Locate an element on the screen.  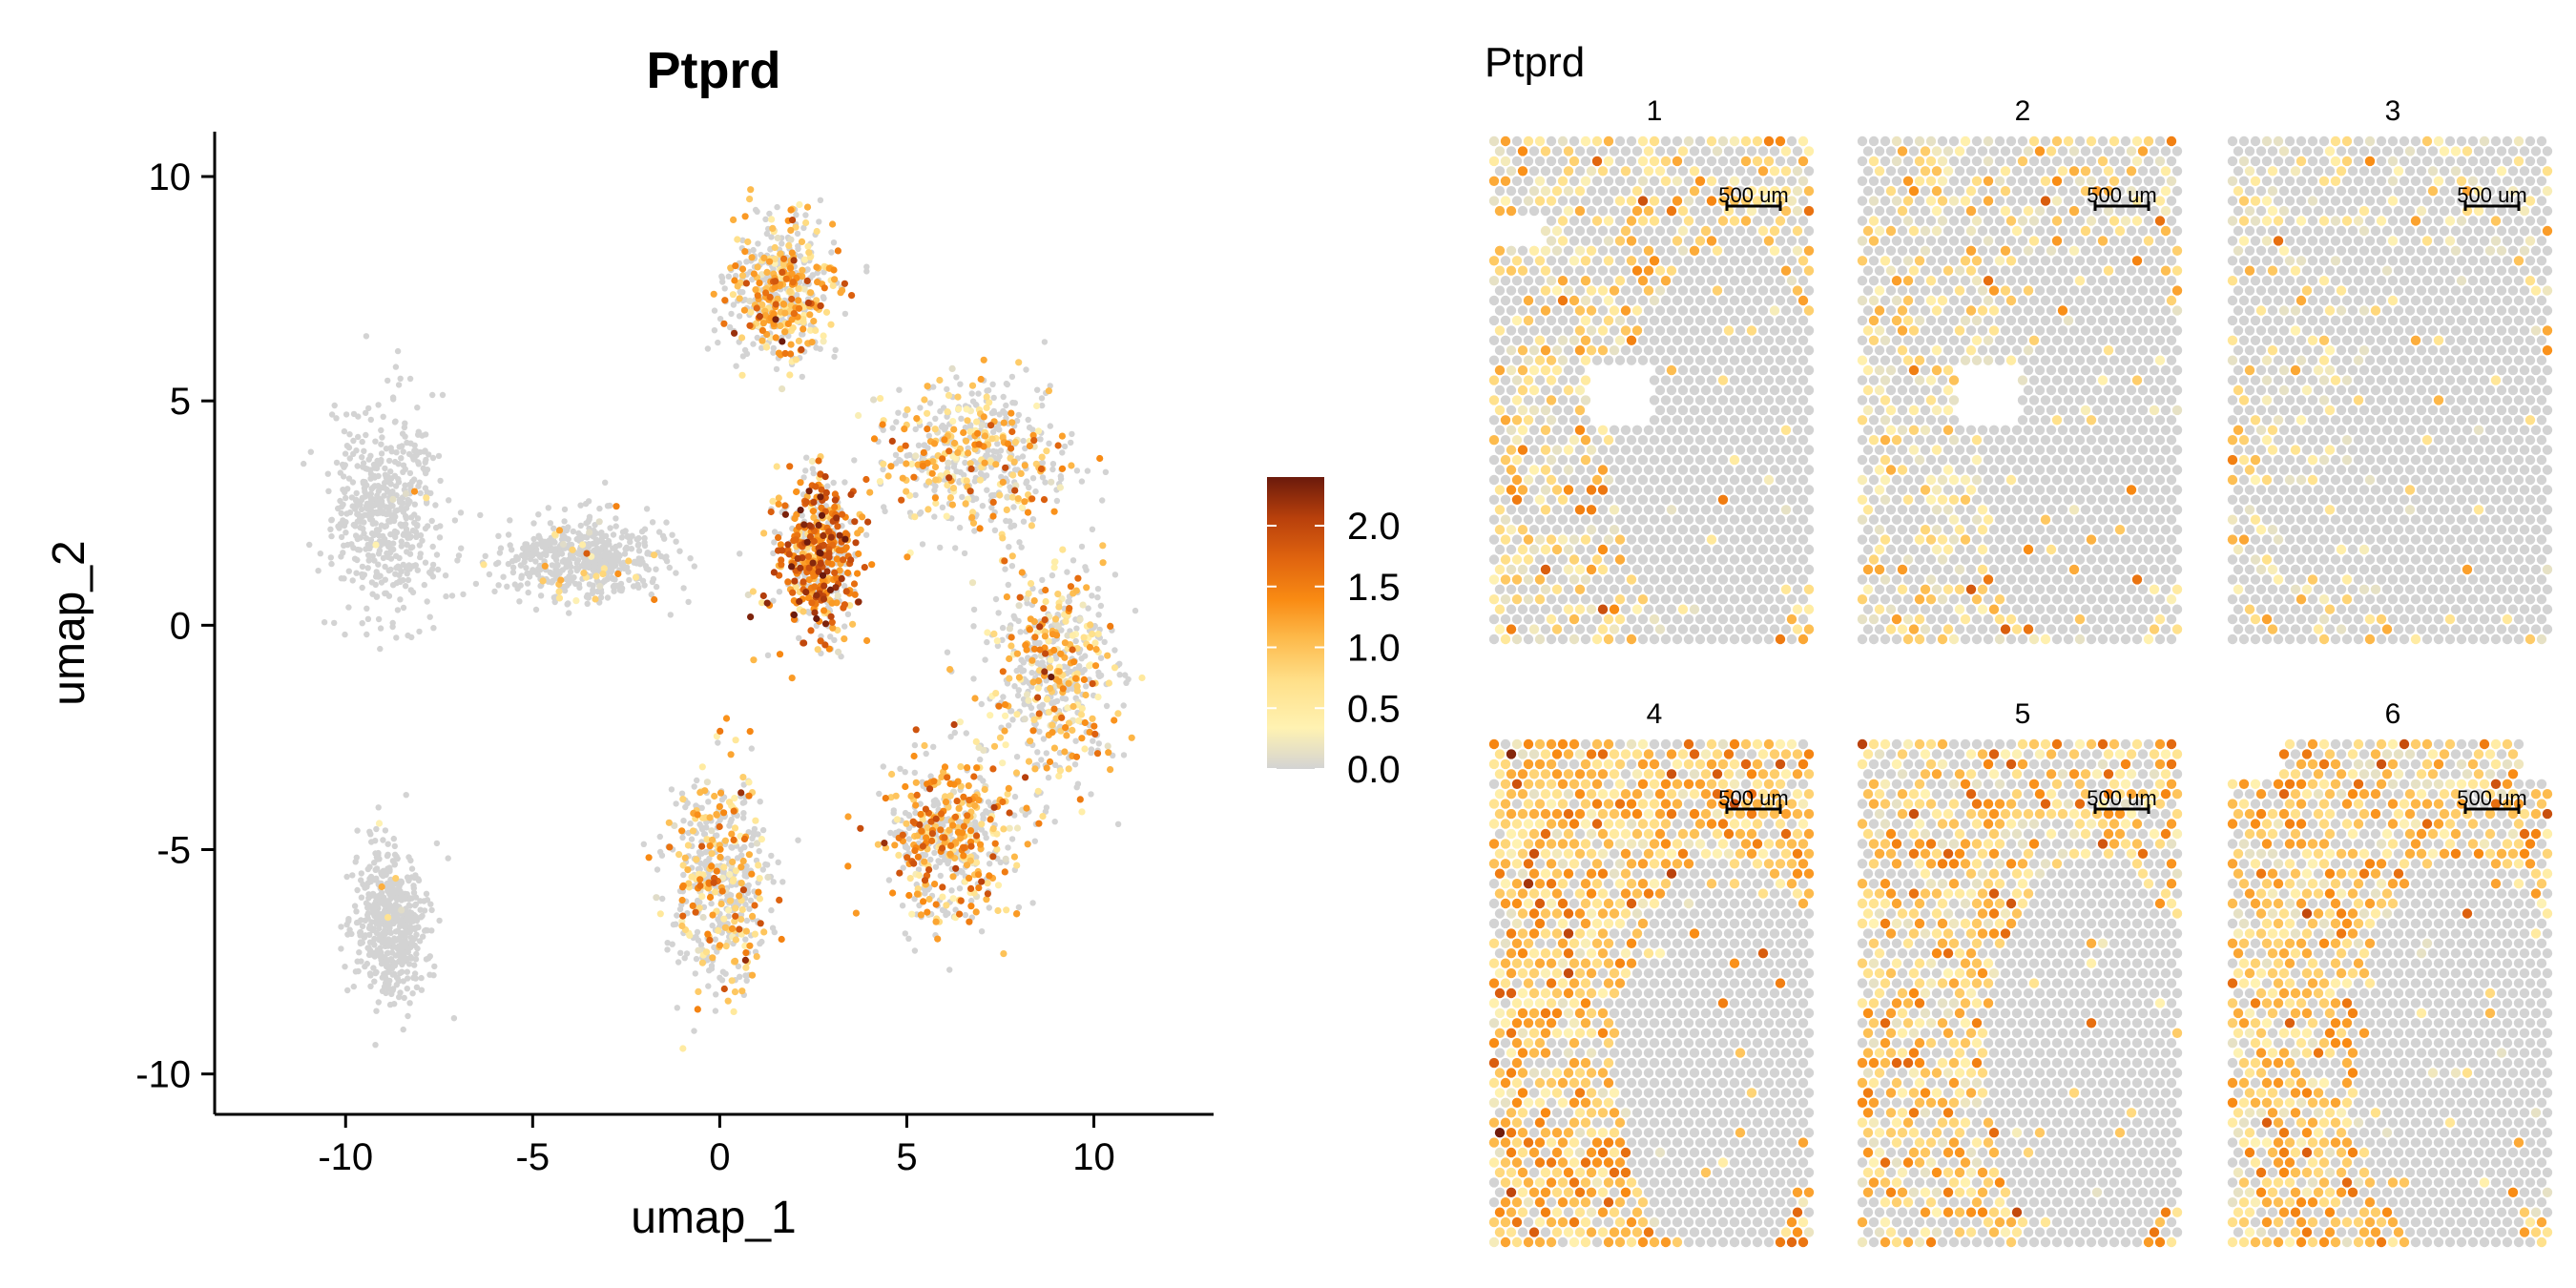
umap-y-ticks: 1050-5-10 is located at coordinates (175, 626).